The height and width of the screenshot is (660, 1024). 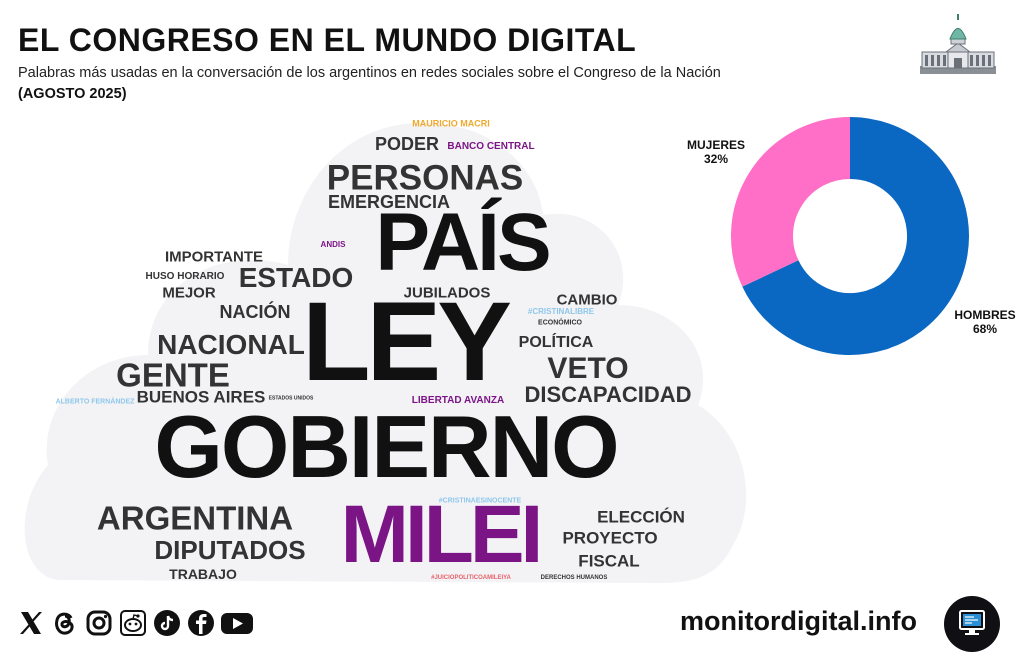 What do you see at coordinates (458, 400) in the screenshot?
I see `word-libertad-avanza: LIBERTAD AVANZA` at bounding box center [458, 400].